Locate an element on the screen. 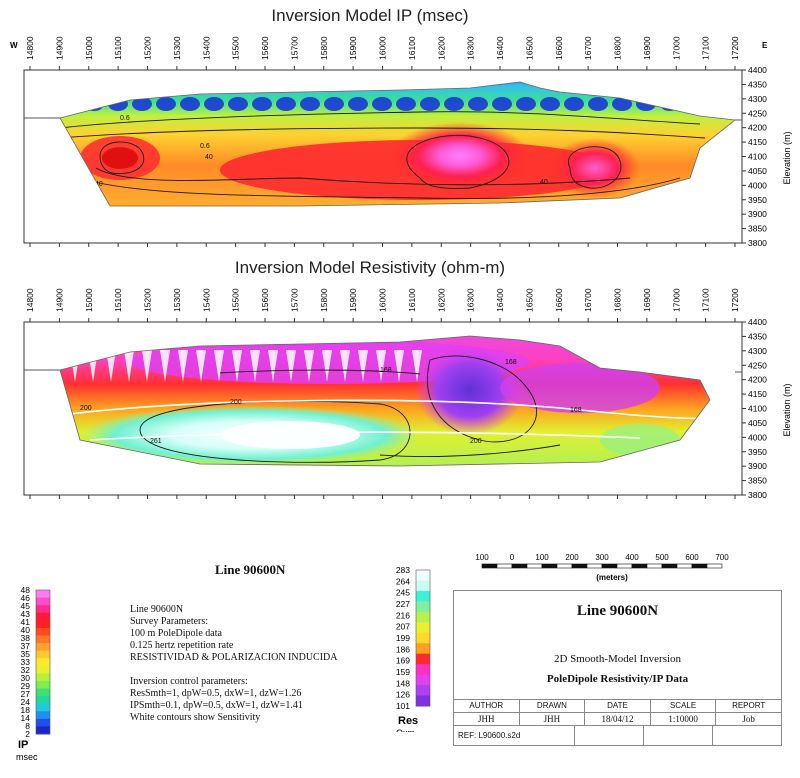  x-tick-label: 16700 is located at coordinates (588, 48).